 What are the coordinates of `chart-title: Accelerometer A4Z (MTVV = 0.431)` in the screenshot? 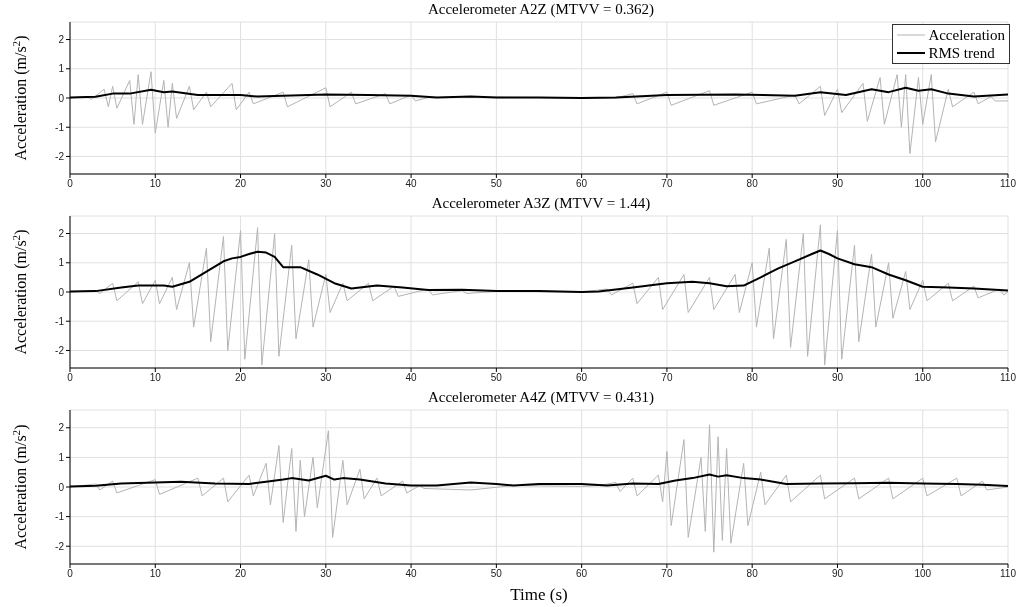 It's located at (540, 397).